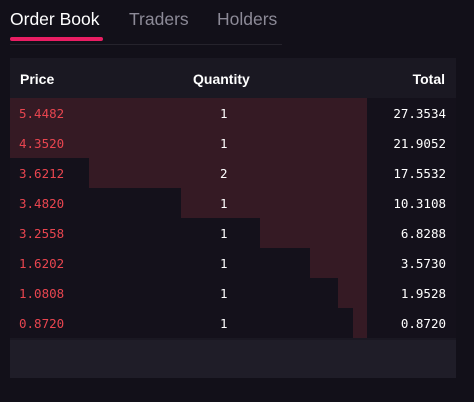 Image resolution: width=474 pixels, height=402 pixels. What do you see at coordinates (42, 233) in the screenshot?
I see `order-price: 3.2558` at bounding box center [42, 233].